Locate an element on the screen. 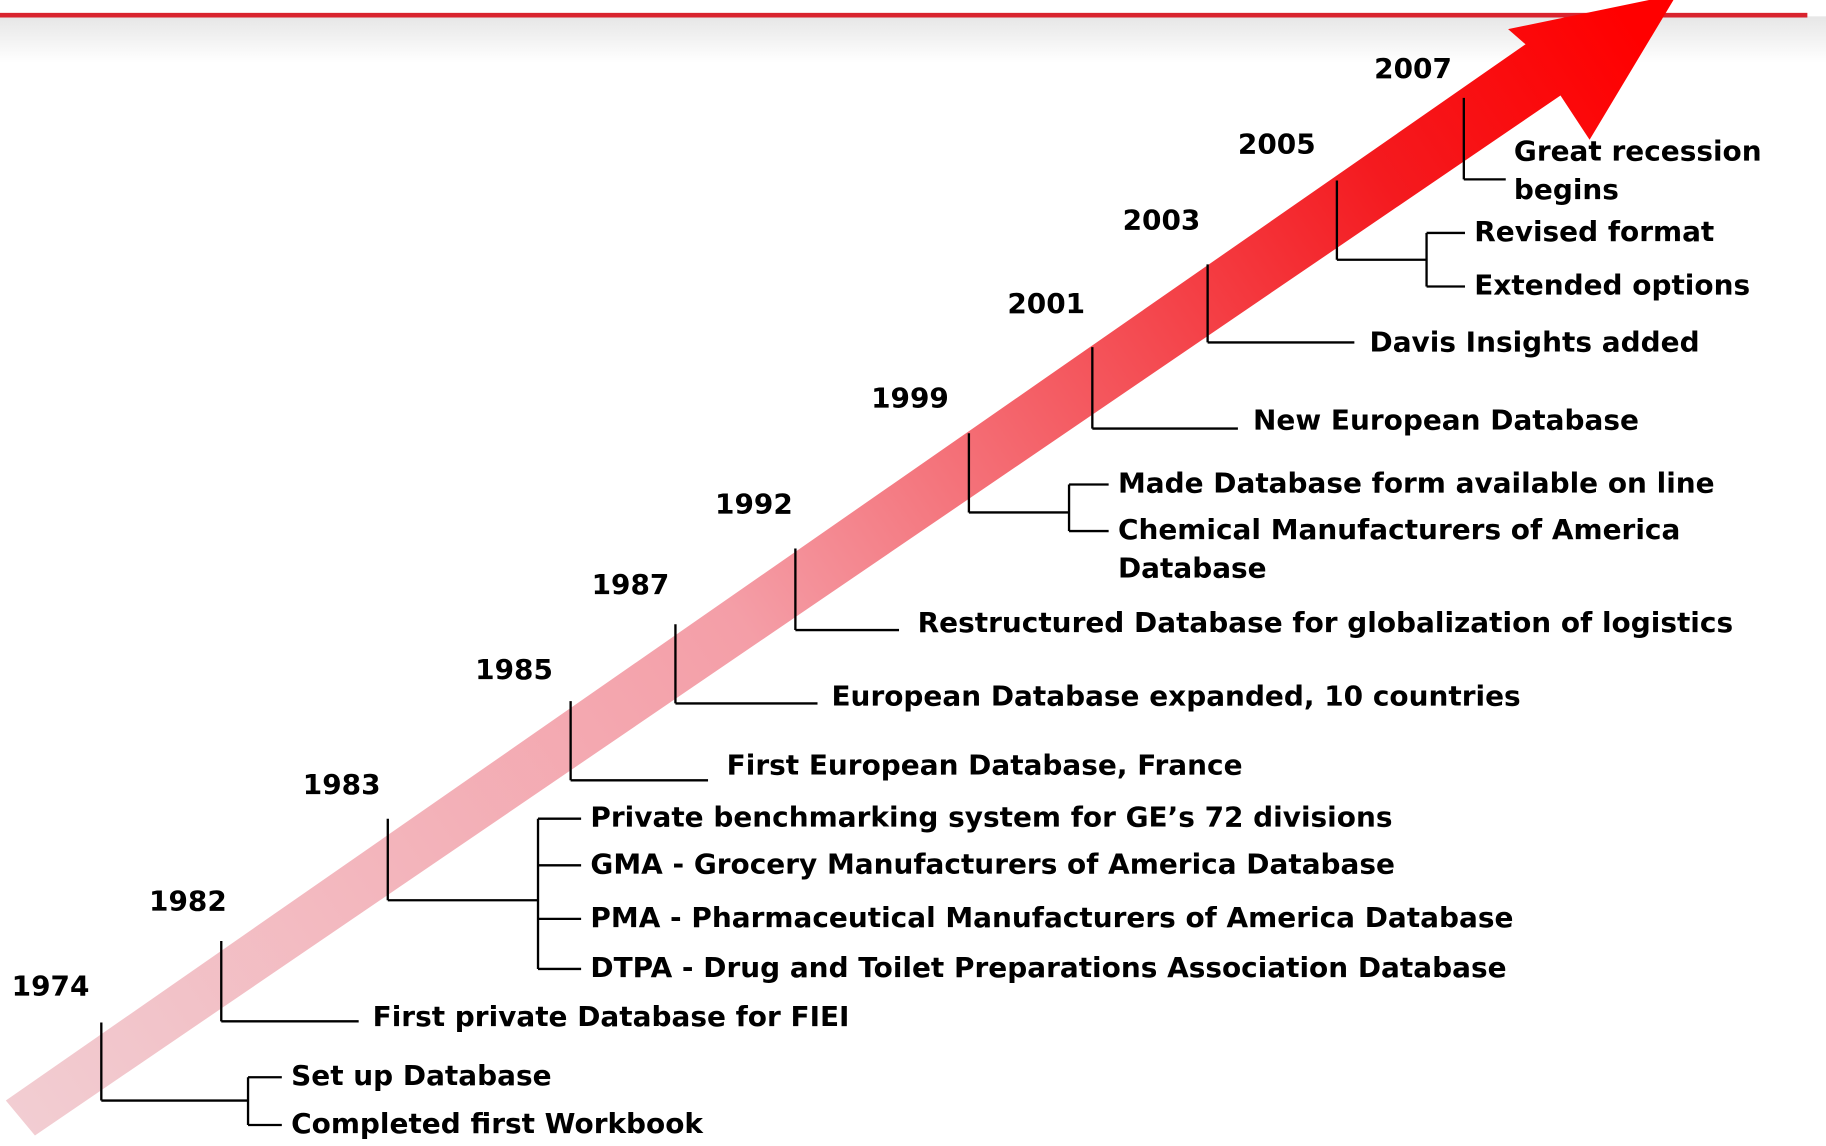 This screenshot has width=1826, height=1146. year-label: 2005 is located at coordinates (1277, 144).